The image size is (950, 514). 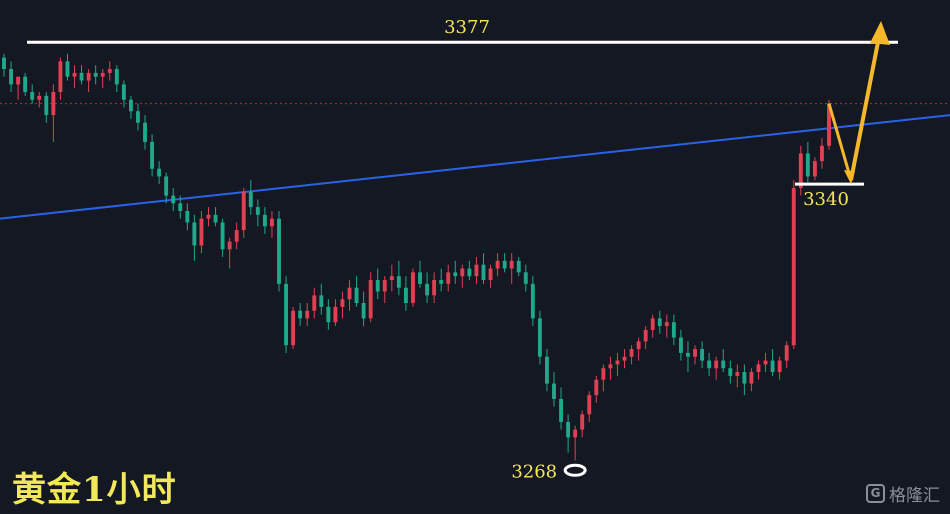 What do you see at coordinates (94, 490) in the screenshot?
I see `chart-title: 黄金1小时` at bounding box center [94, 490].